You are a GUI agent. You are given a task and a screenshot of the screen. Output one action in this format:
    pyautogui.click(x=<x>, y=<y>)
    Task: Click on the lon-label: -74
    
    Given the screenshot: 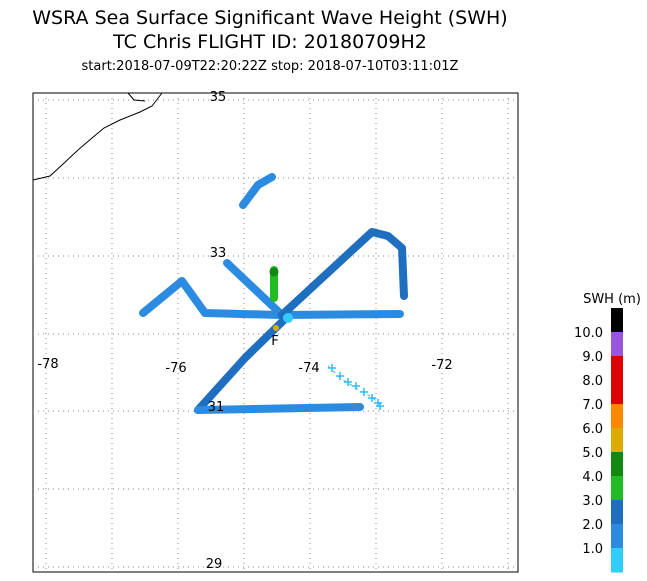 What is the action you would take?
    pyautogui.click(x=308, y=368)
    